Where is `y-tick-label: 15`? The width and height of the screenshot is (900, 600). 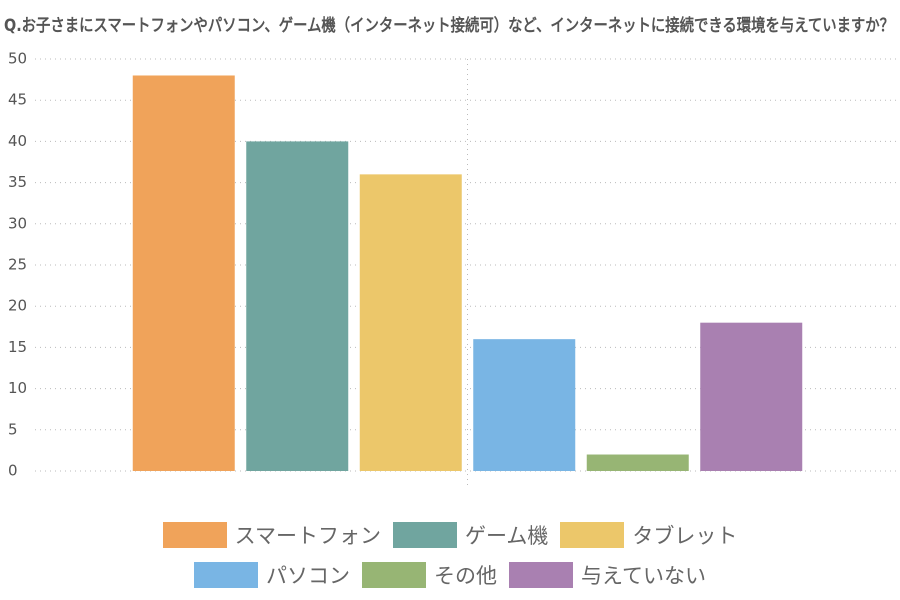
y-tick-label: 15 is located at coordinates (17, 347).